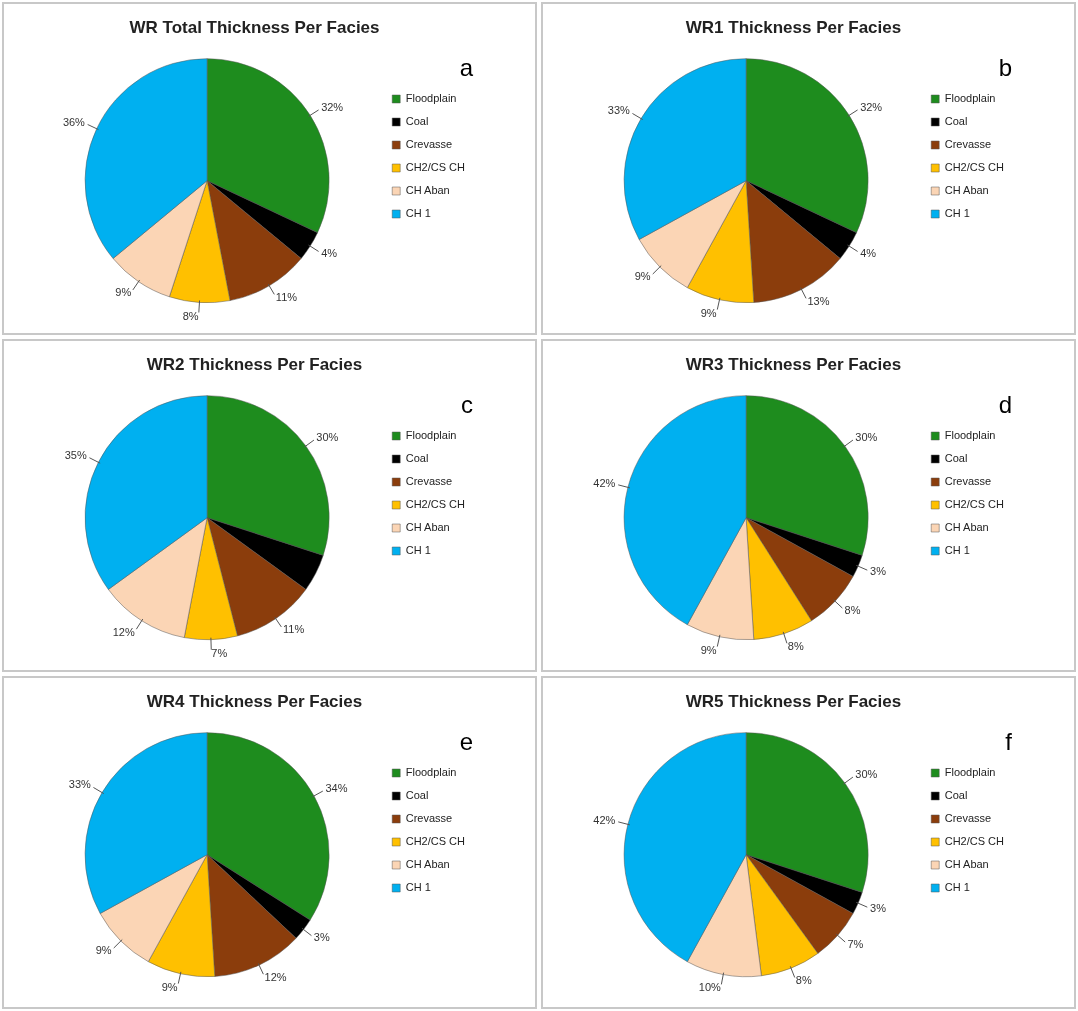 The image size is (1078, 1011). I want to click on chart-title: WR3 Thickness Per Facies, so click(793, 364).